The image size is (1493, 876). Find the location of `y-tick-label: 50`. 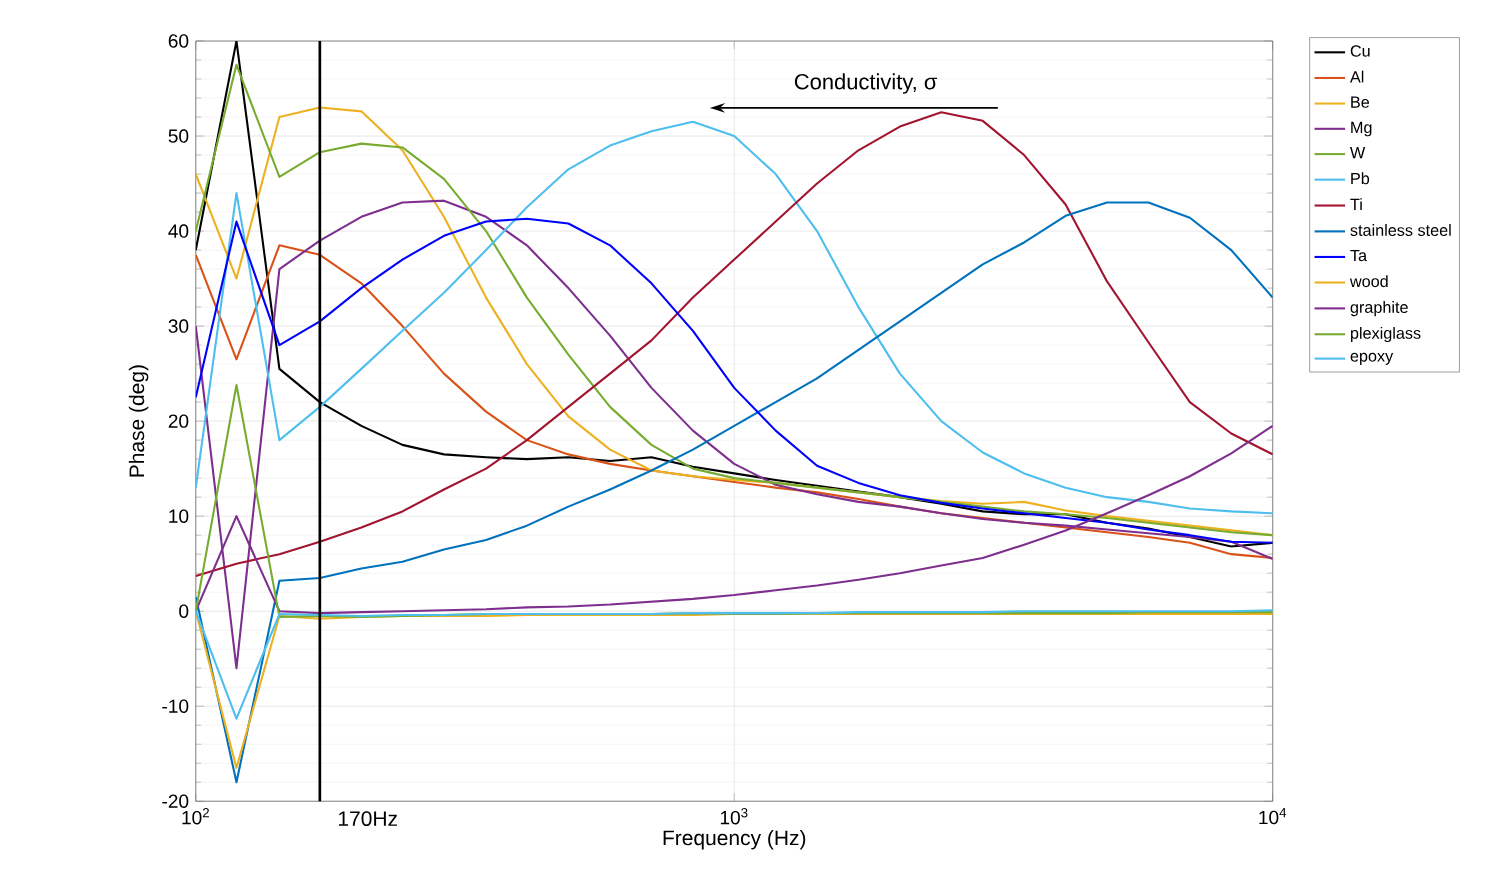

y-tick-label: 50 is located at coordinates (178, 136).